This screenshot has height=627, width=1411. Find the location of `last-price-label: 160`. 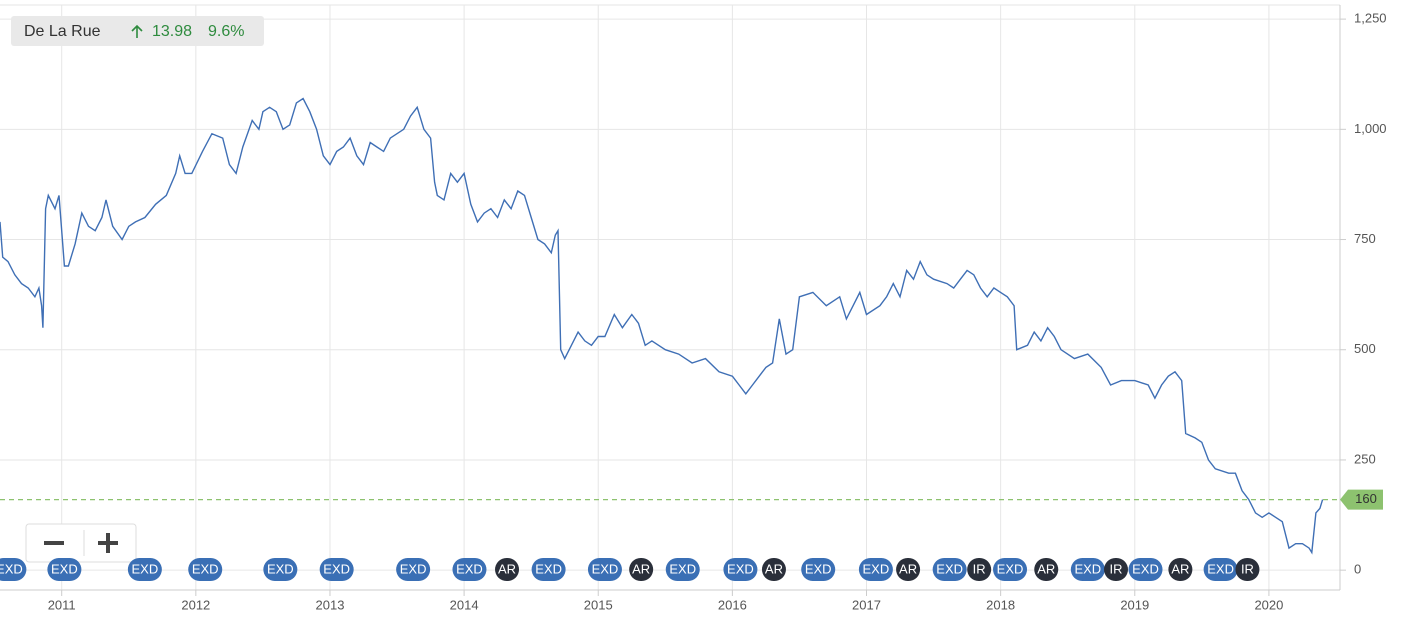

last-price-label: 160 is located at coordinates (1366, 498).